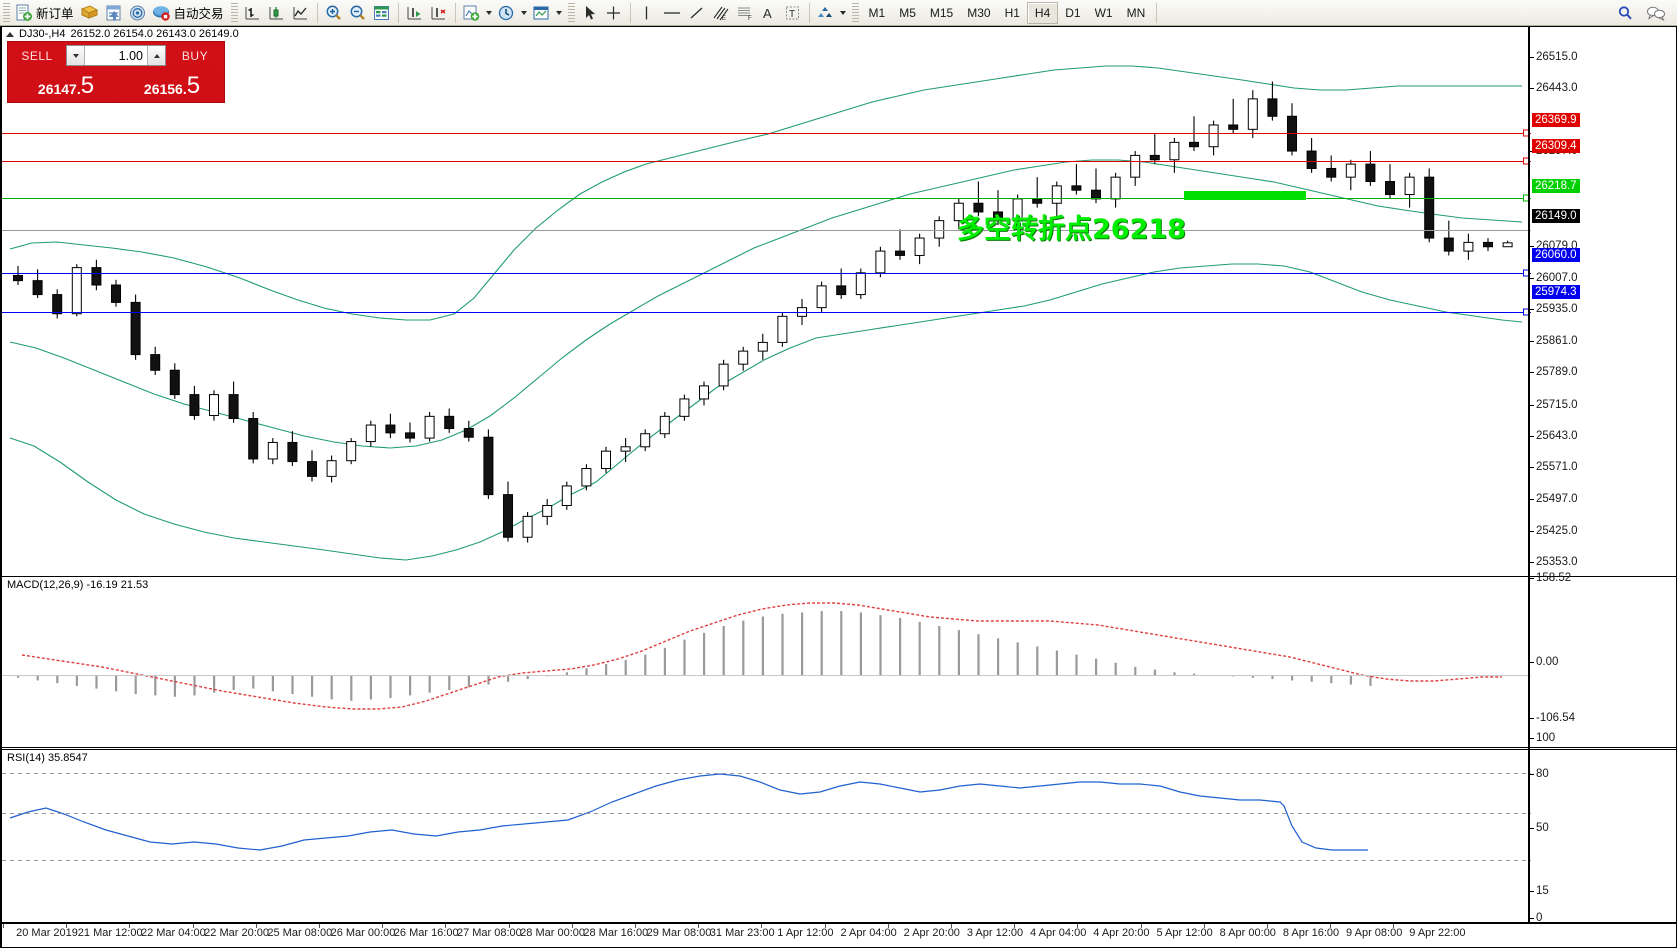  I want to click on price-level-badge-26060: 26060.0, so click(1556, 254).